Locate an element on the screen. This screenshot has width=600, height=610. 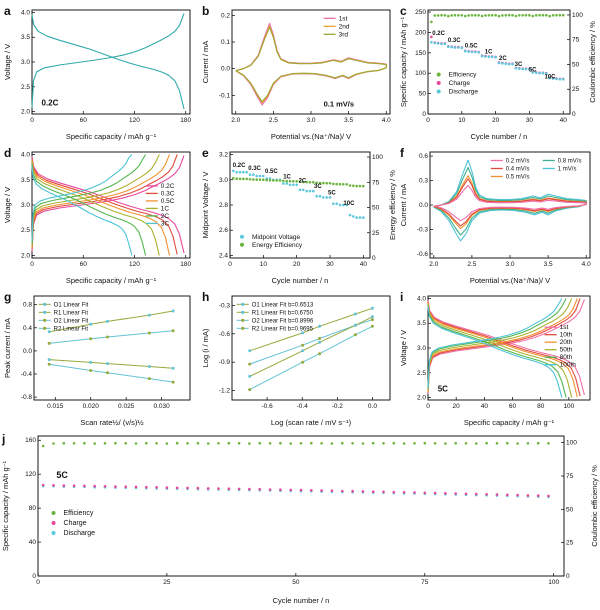
series-0.8 mV/s is located at coordinates (510, 201).